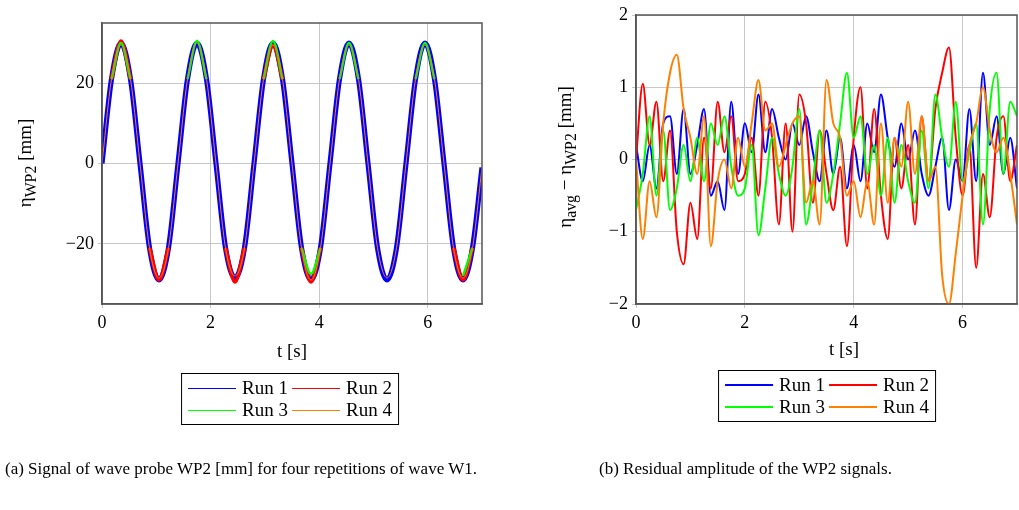  I want to click on y-tick-label: −20, so click(79, 242).